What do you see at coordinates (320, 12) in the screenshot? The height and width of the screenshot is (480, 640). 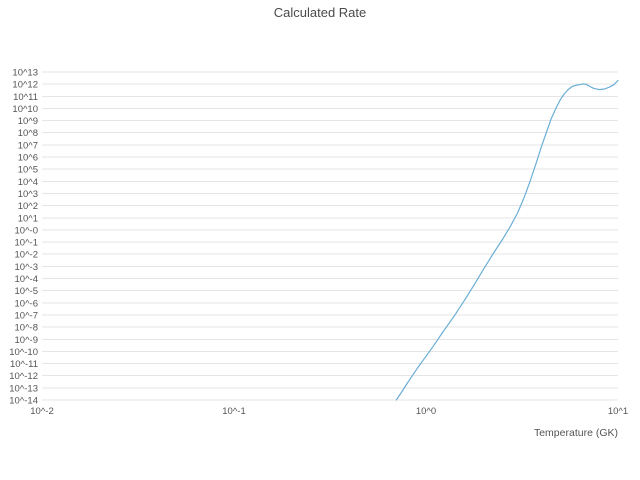 I see `chart-title: Calculated Rate` at bounding box center [320, 12].